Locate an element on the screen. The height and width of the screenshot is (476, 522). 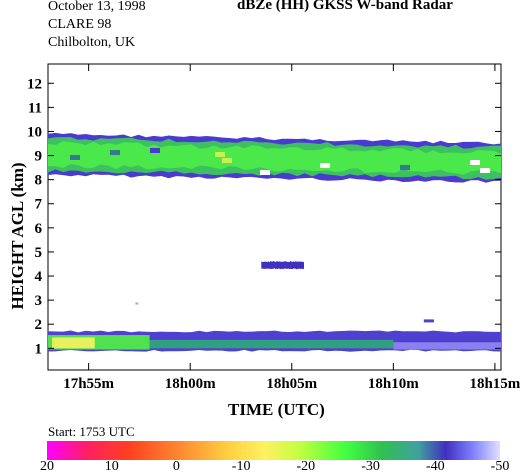
chart-title: dBZe (HH) GKSS W-band Radar is located at coordinates (345, 6).